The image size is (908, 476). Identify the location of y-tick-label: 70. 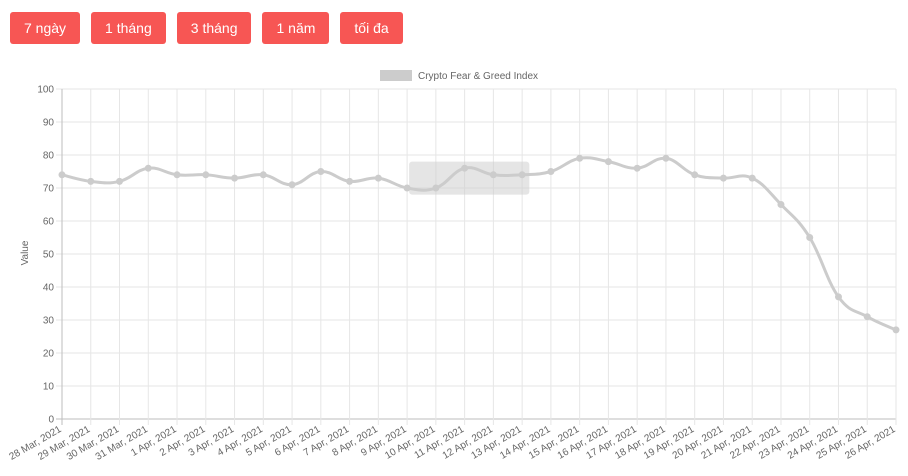
(49, 189).